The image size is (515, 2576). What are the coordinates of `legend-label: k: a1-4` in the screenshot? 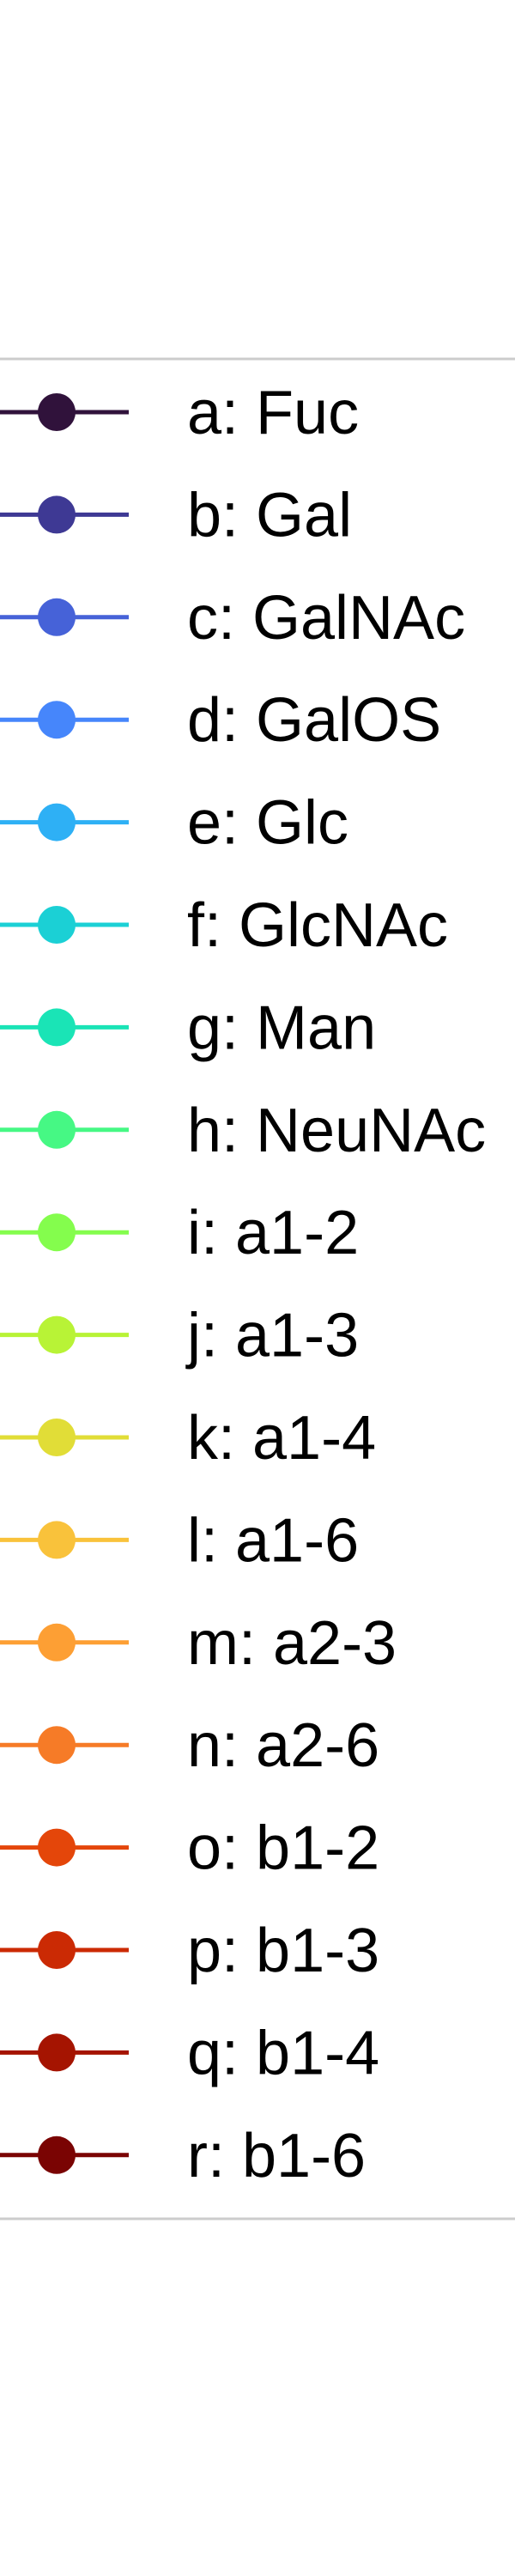 It's located at (281, 1438).